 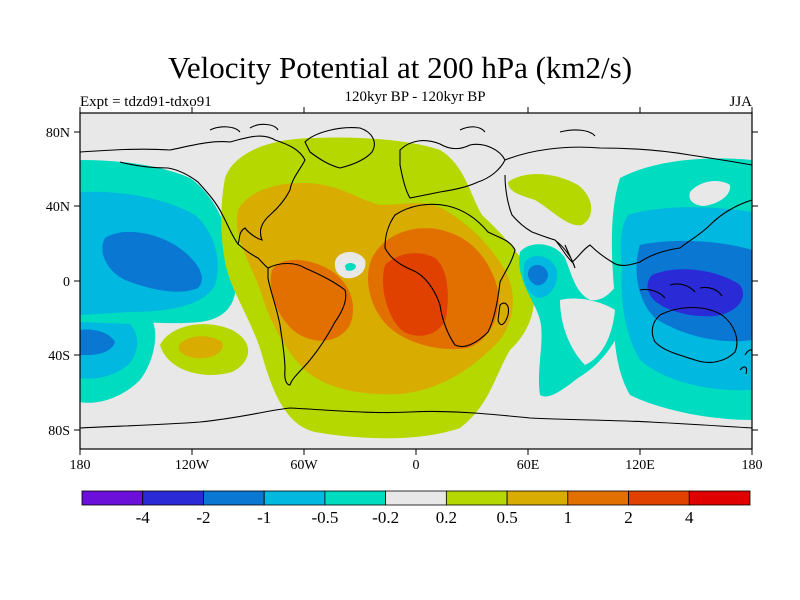 What do you see at coordinates (752, 465) in the screenshot?
I see `lon-tick-180e: 180` at bounding box center [752, 465].